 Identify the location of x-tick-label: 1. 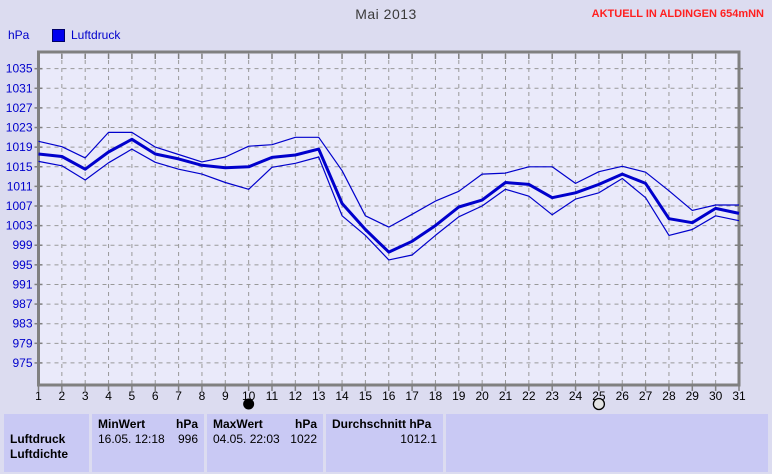
(38, 396).